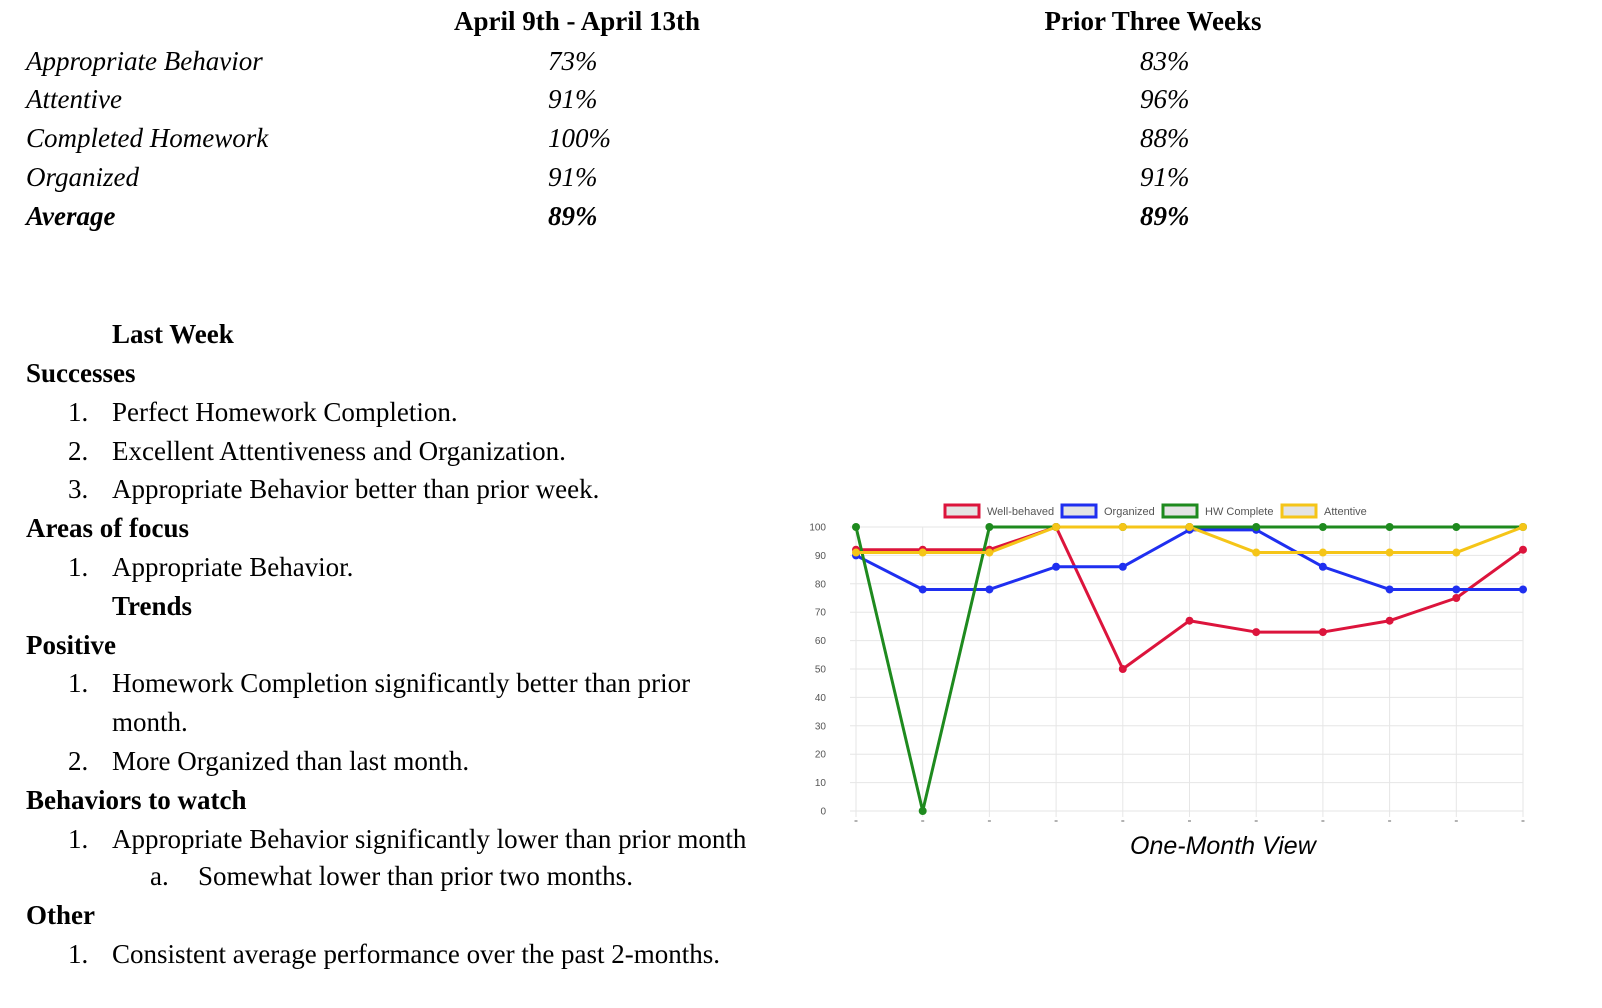  What do you see at coordinates (1223, 846) in the screenshot?
I see `chart-caption: One-Month View` at bounding box center [1223, 846].